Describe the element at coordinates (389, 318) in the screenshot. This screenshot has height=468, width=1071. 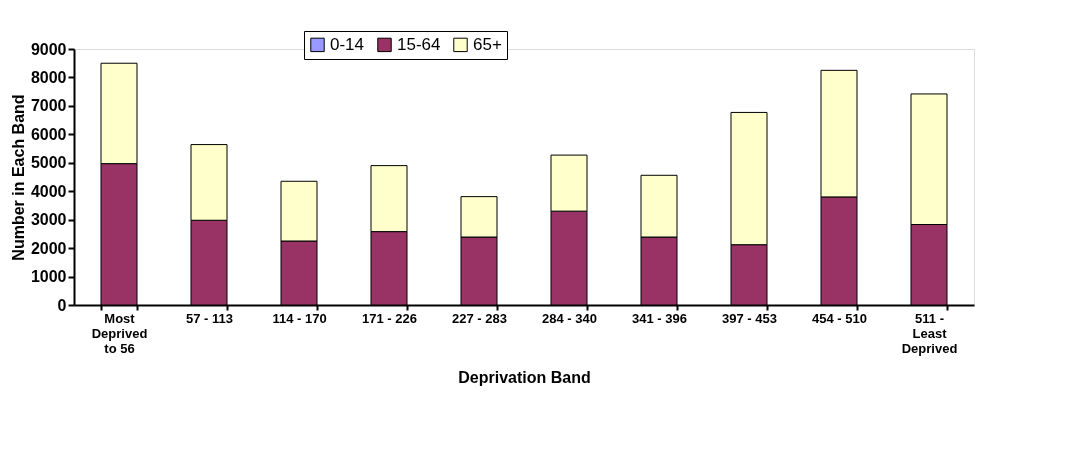
I see `x-tick-label: 171 - 226` at that location.